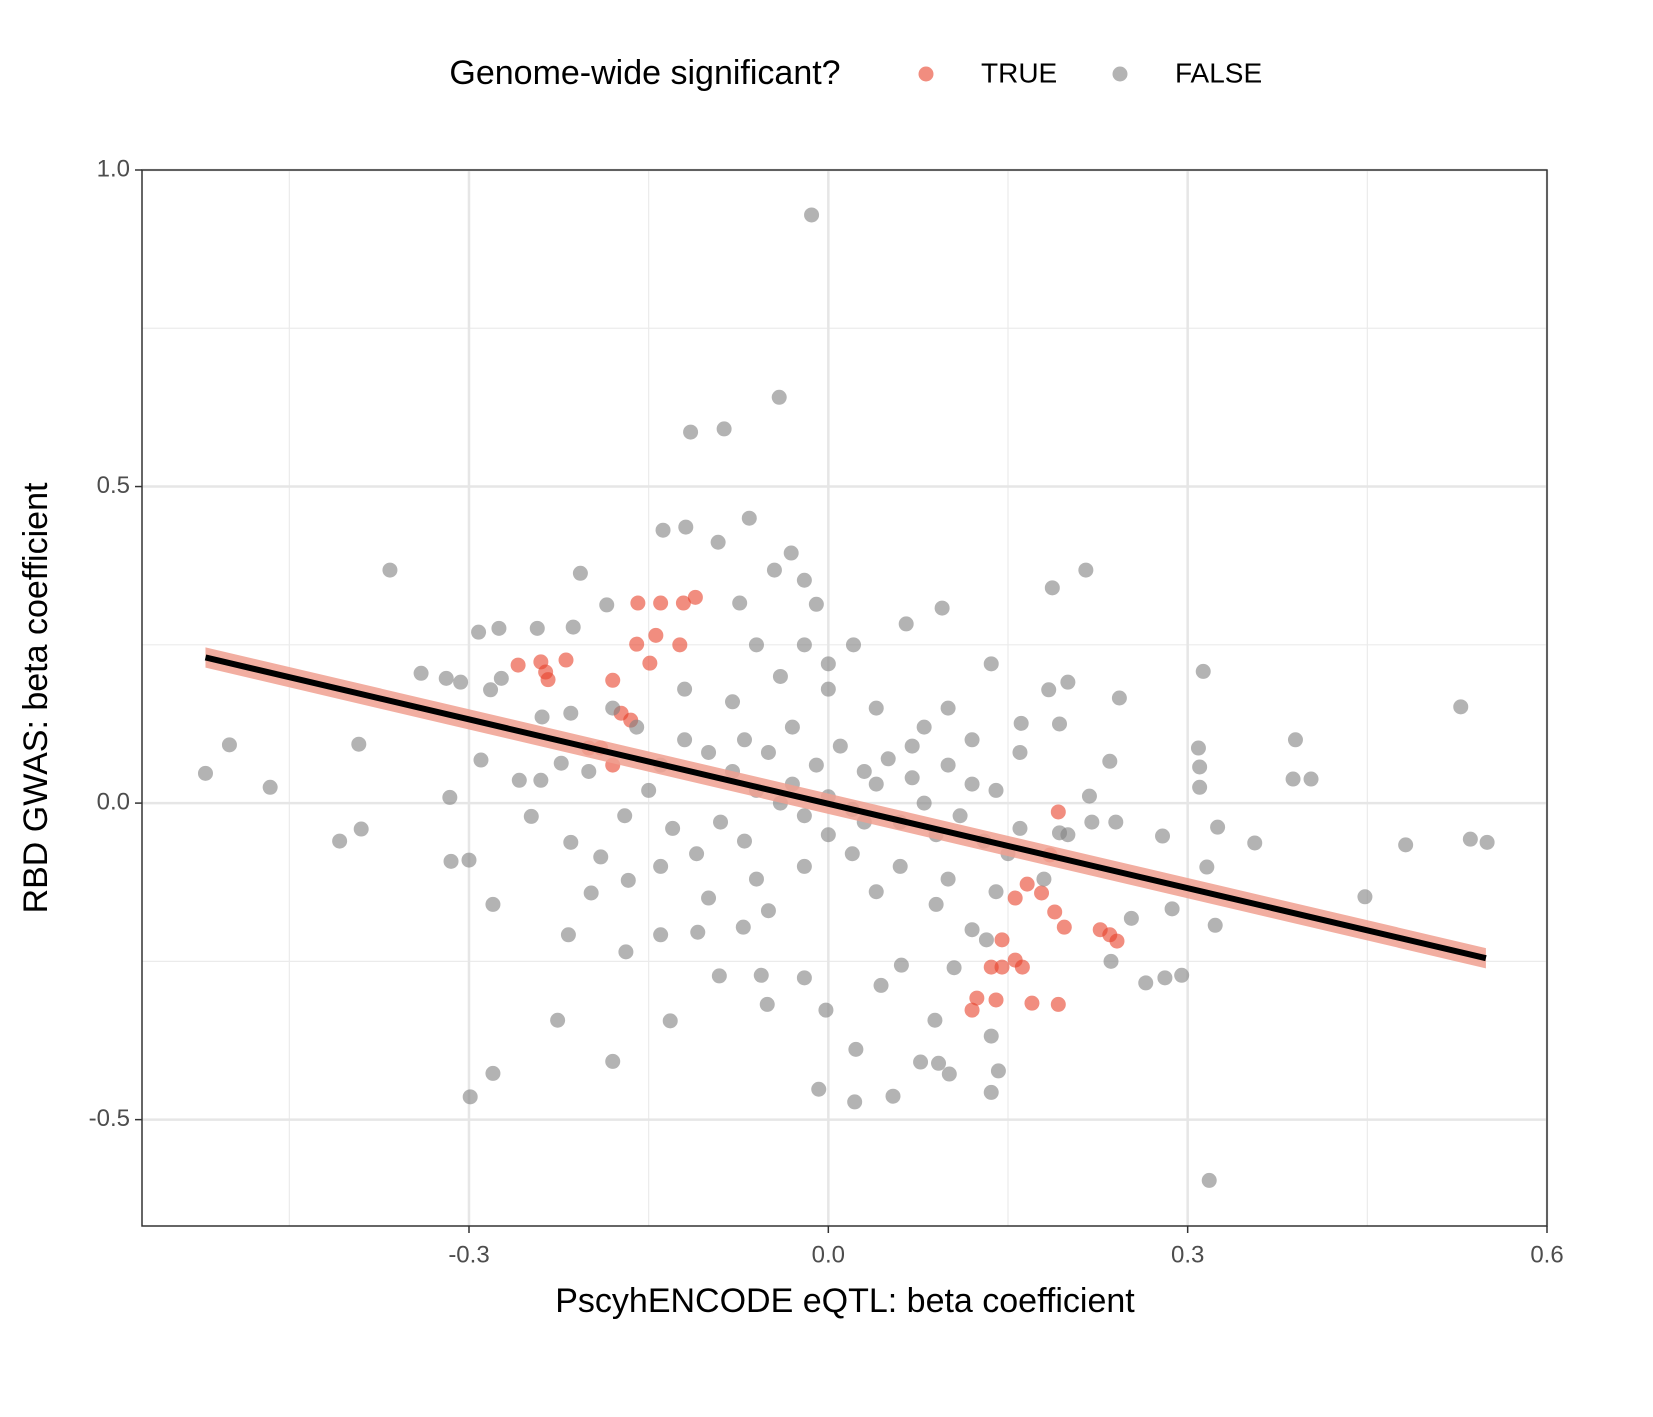 The width and height of the screenshot is (1653, 1417). What do you see at coordinates (36, 697) in the screenshot?
I see `y-axis-title: RBD GWAS: beta coefficient` at bounding box center [36, 697].